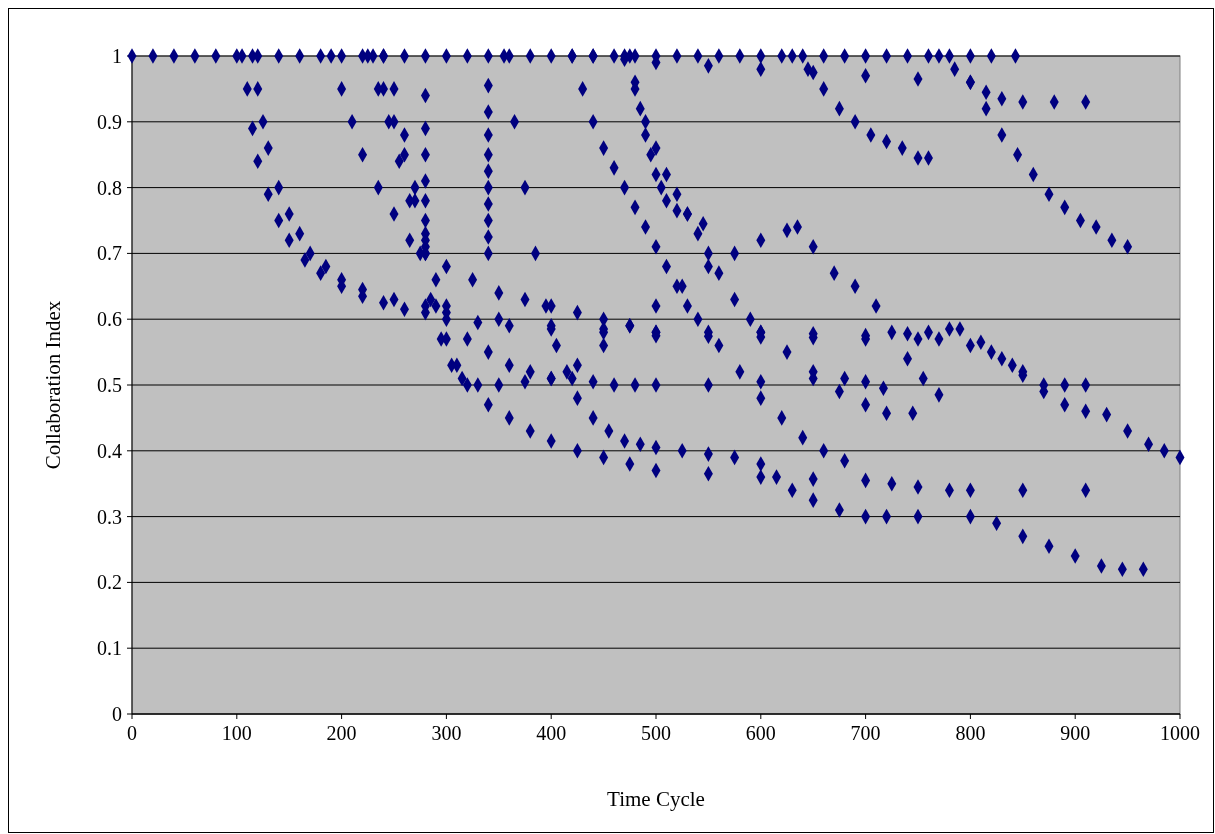 Image resolution: width=1215 pixels, height=834 pixels. I want to click on y-tick-label: 0.5, so click(109, 385).